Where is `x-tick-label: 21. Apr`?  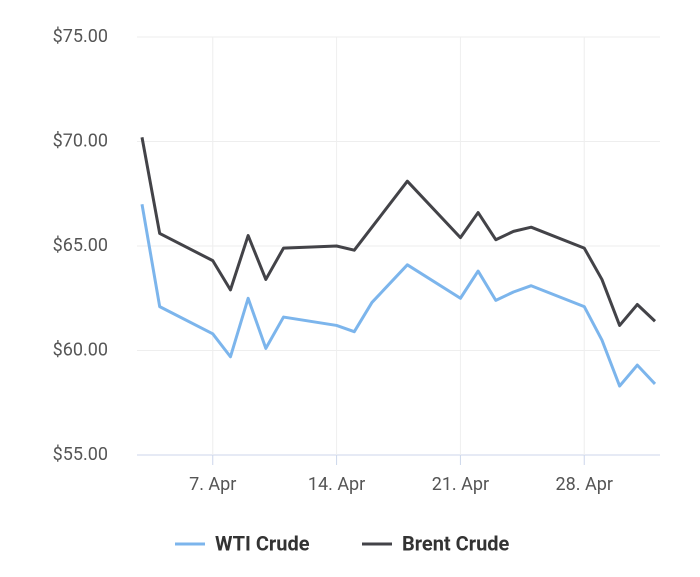 x-tick-label: 21. Apr is located at coordinates (460, 484).